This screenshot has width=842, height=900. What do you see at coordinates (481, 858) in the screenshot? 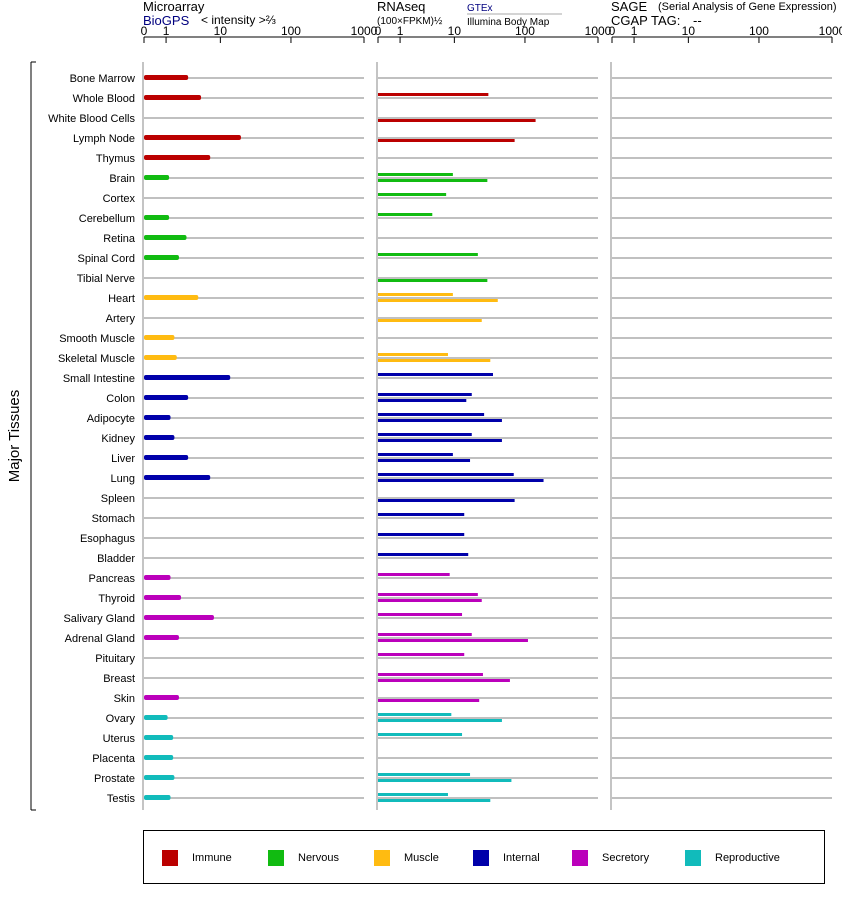
I see `legend-swatch-internal` at bounding box center [481, 858].